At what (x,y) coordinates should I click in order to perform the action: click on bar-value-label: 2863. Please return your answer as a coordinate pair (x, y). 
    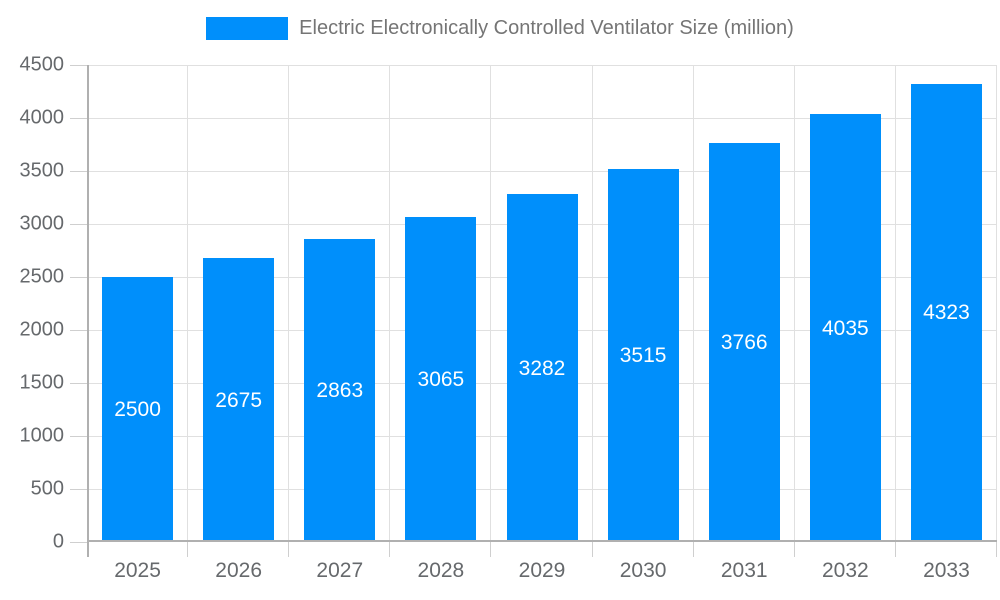
    Looking at the image, I should click on (340, 390).